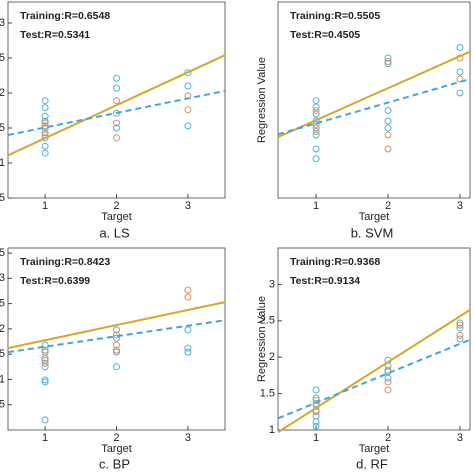 This screenshot has height=474, width=474. Describe the element at coordinates (65, 16) in the screenshot. I see `annotation: Training:R=0.6548` at that location.